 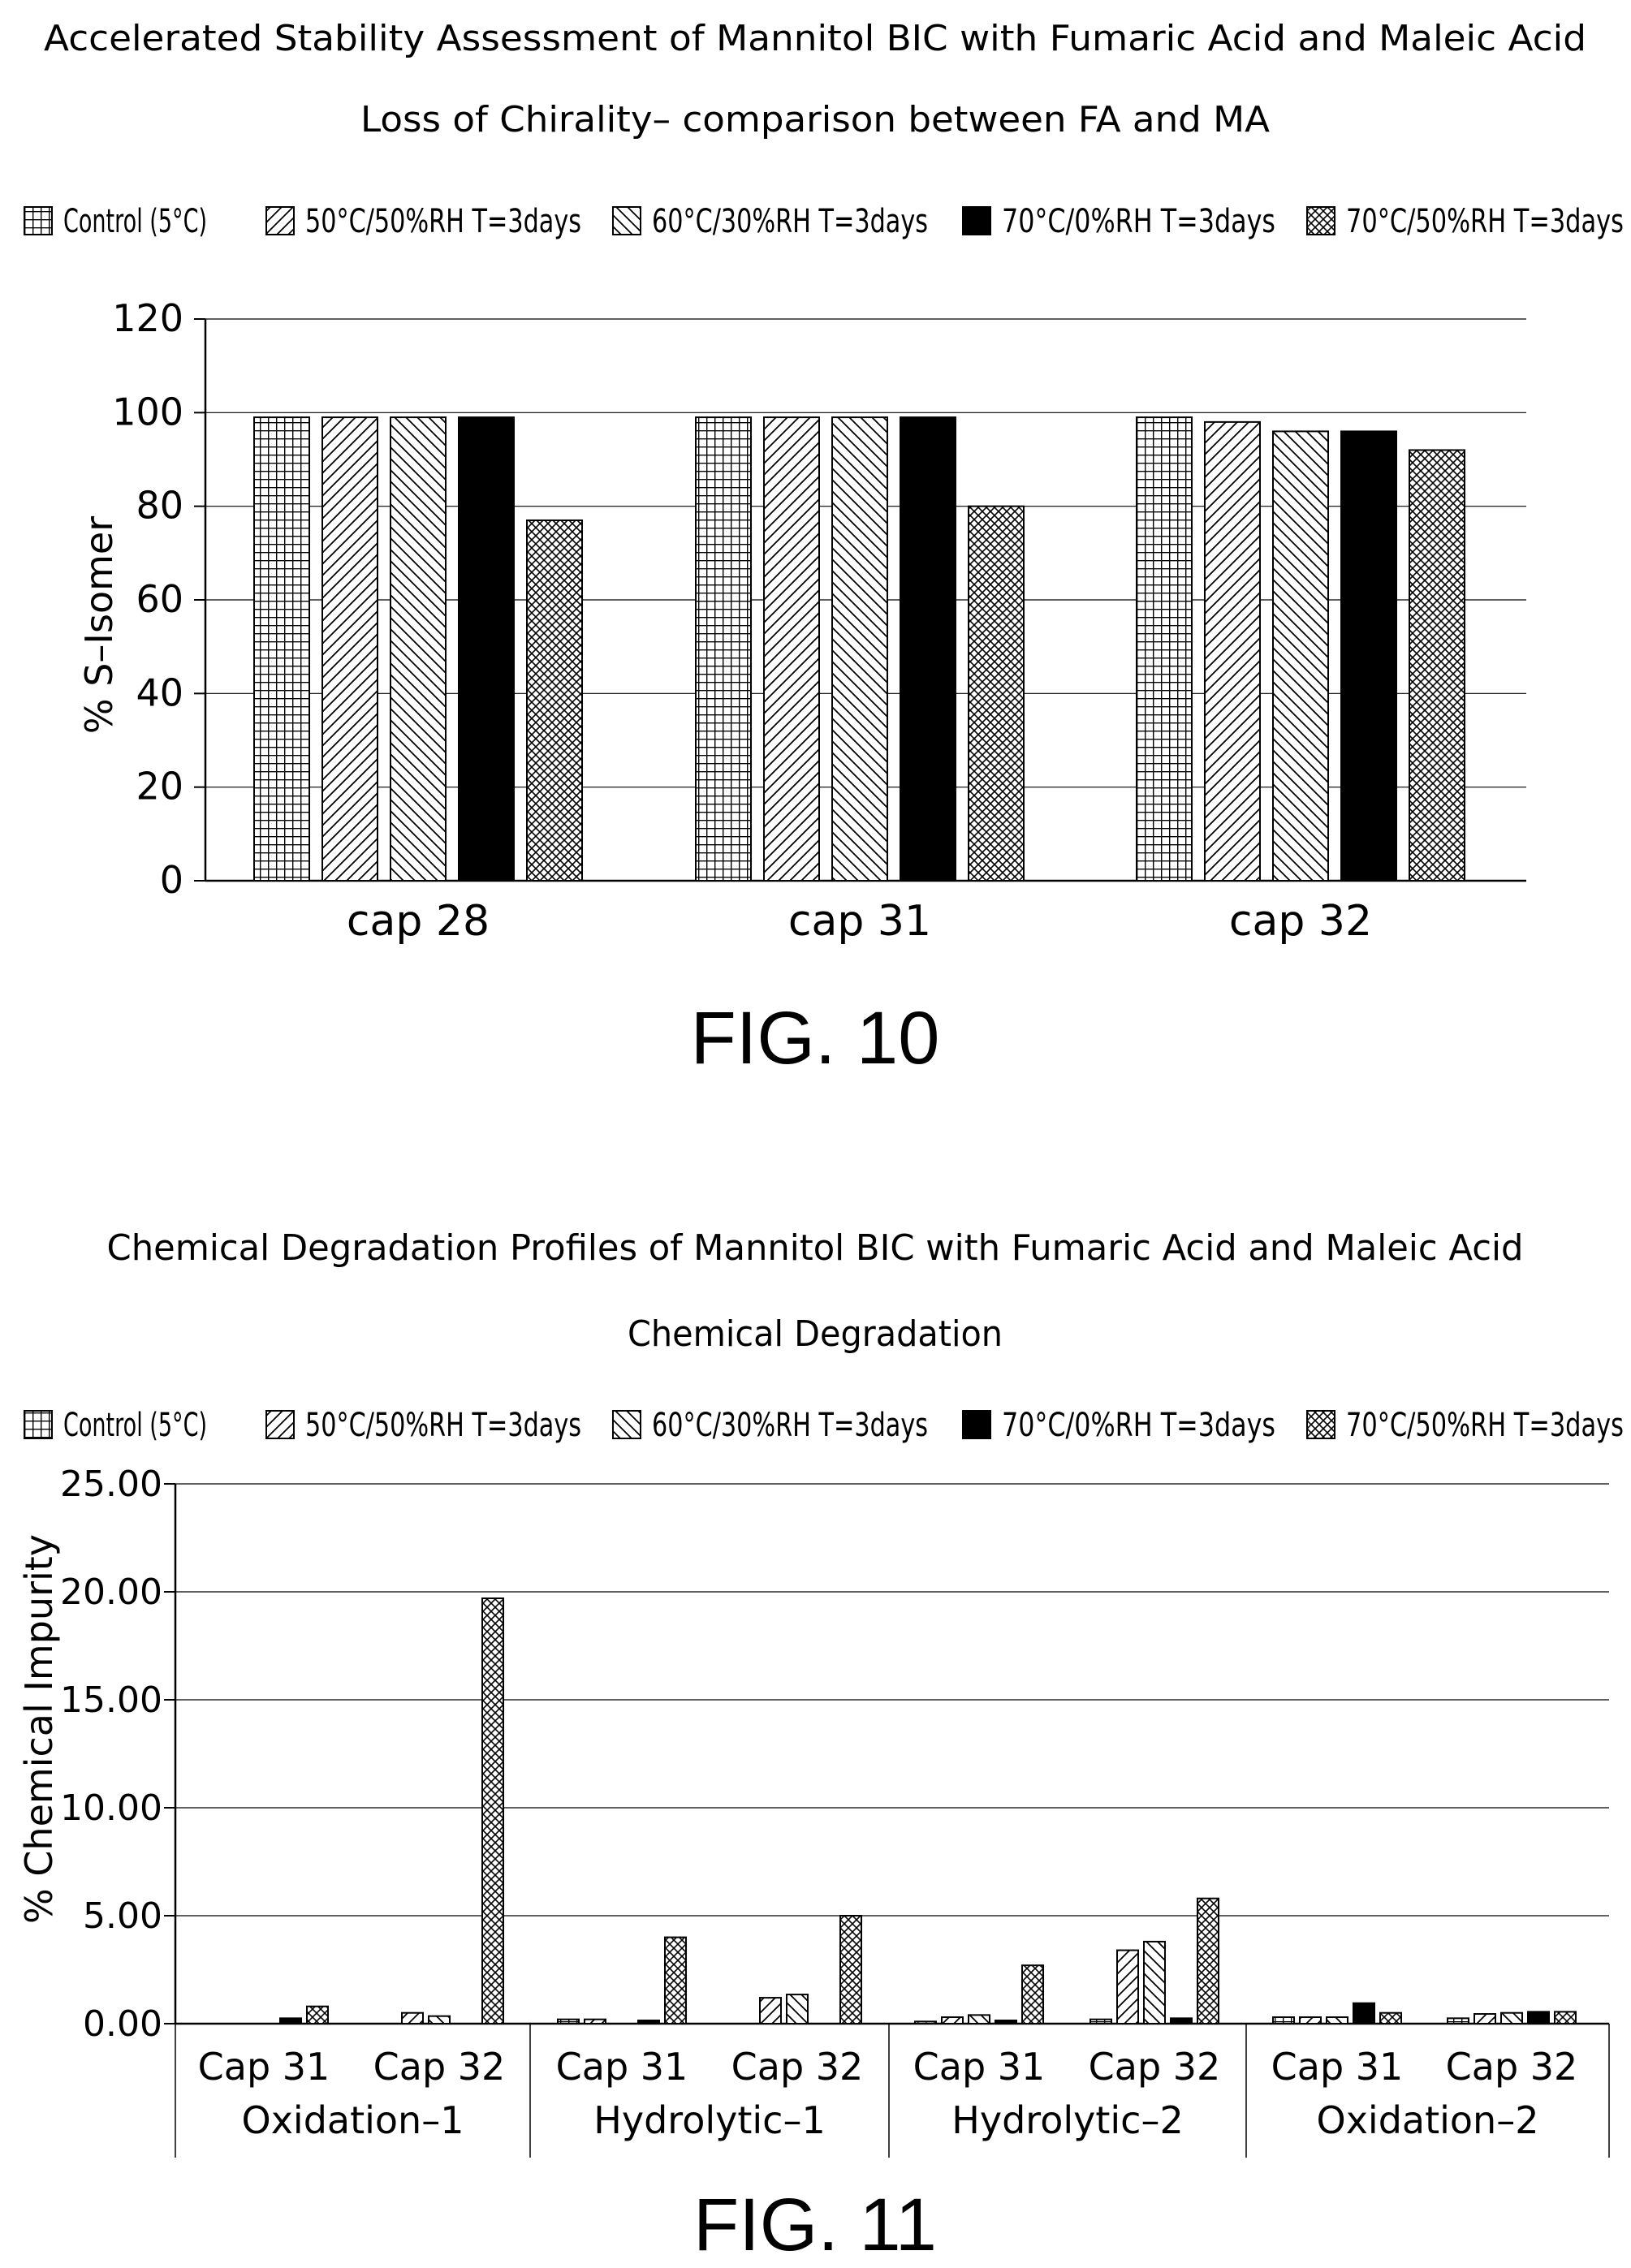 I want to click on y-tick-label: 15.00, so click(x=111, y=1700).